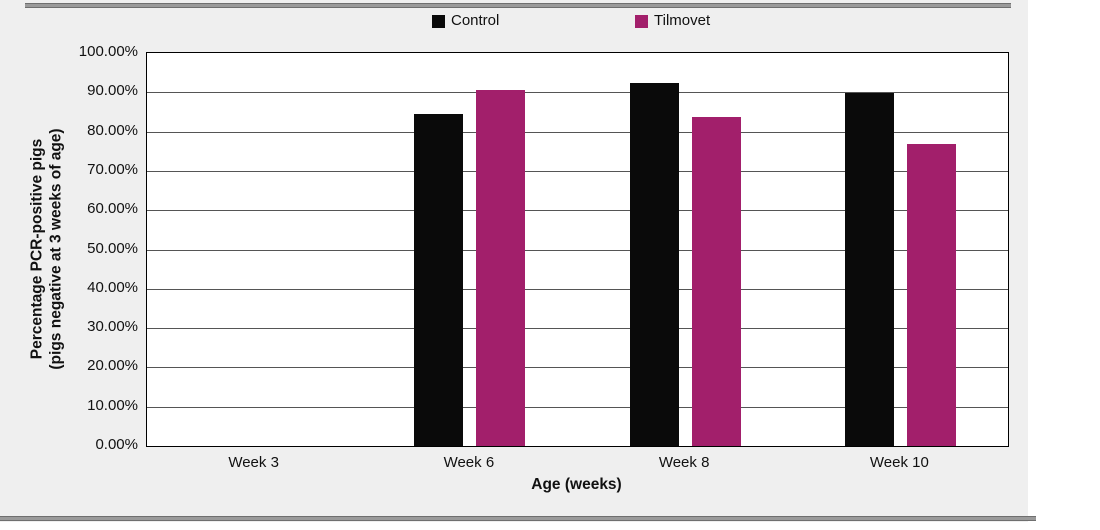 The height and width of the screenshot is (530, 1100). Describe the element at coordinates (112, 405) in the screenshot. I see `y-tick-label: 10.00%` at that location.